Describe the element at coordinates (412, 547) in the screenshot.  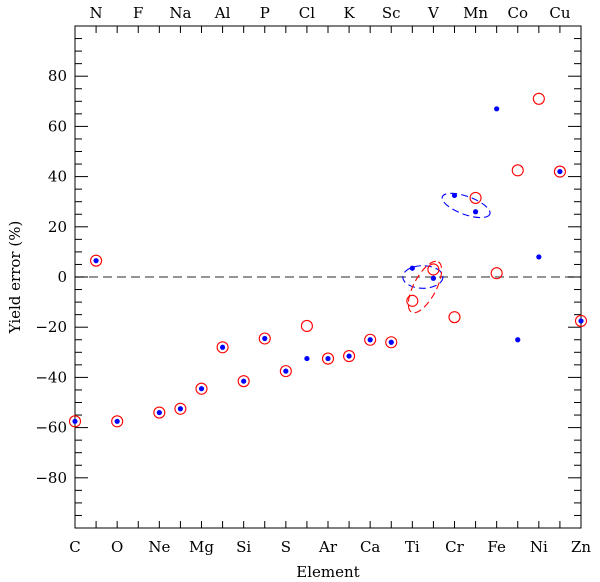
I see `x-tick-label-bottom: Ti` at that location.